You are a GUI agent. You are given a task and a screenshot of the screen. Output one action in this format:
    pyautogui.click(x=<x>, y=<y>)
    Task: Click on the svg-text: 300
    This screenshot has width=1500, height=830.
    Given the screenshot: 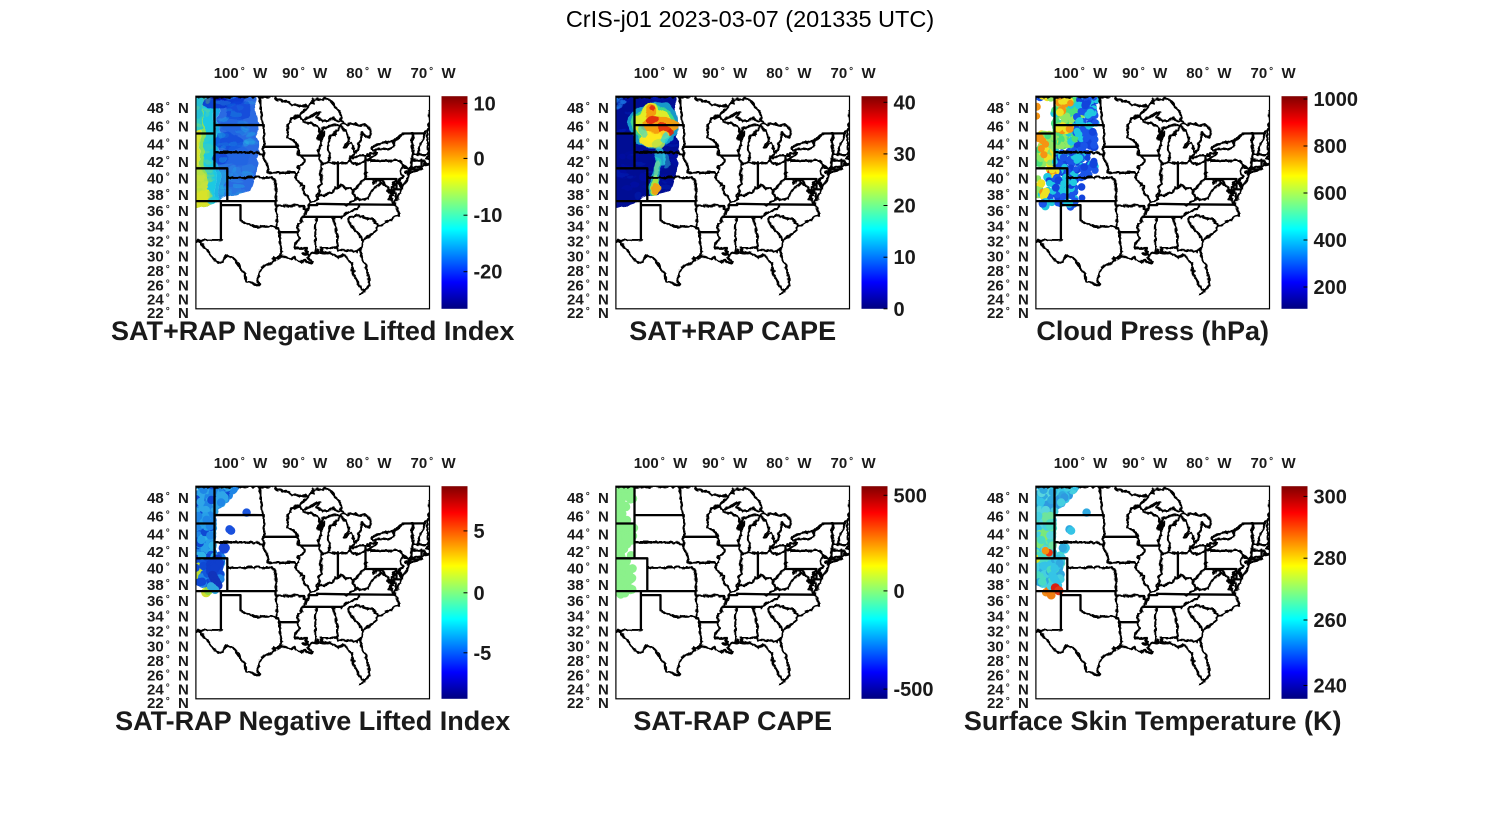 What is the action you would take?
    pyautogui.click(x=1330, y=497)
    